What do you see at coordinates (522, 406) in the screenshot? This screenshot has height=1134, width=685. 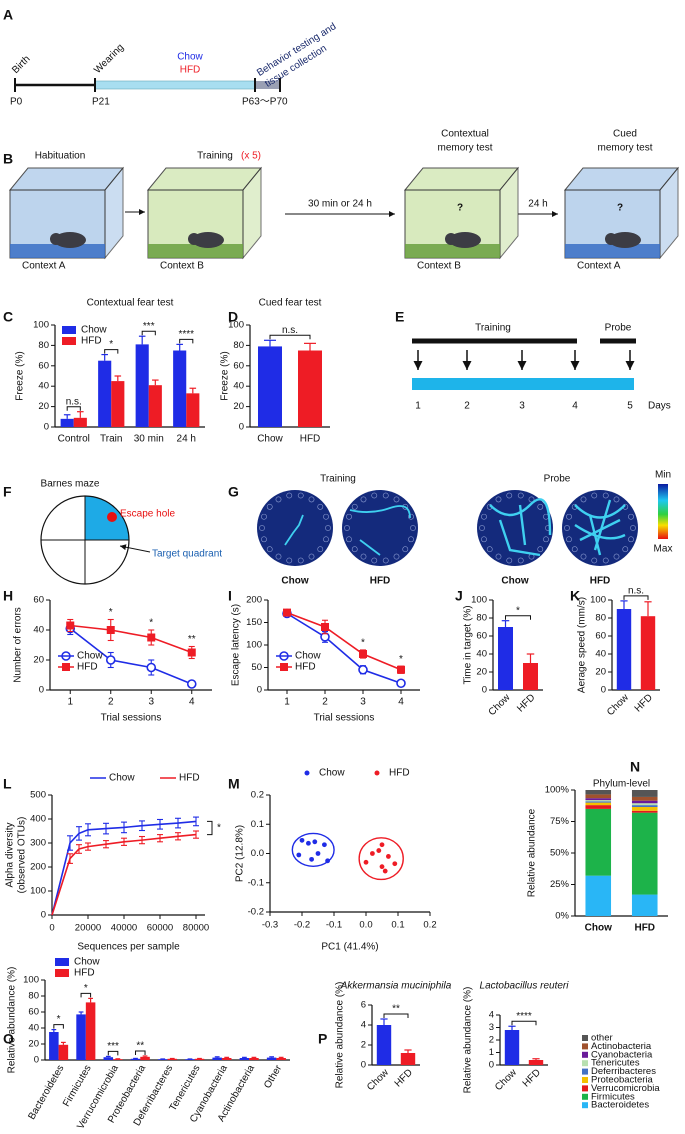 I see `day-label: 3` at bounding box center [522, 406].